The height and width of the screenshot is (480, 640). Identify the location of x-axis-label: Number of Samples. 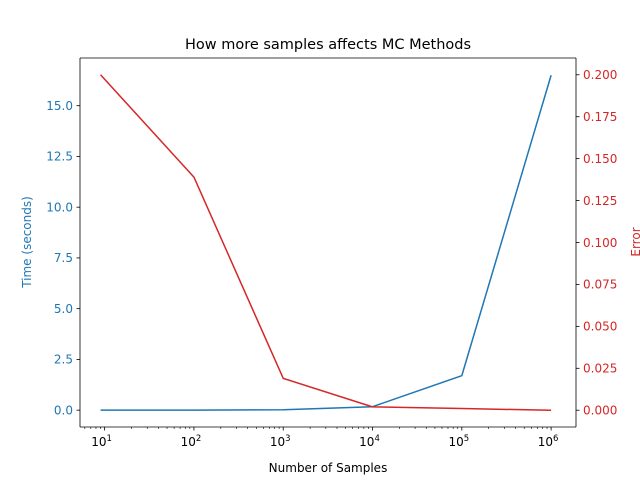
(328, 468).